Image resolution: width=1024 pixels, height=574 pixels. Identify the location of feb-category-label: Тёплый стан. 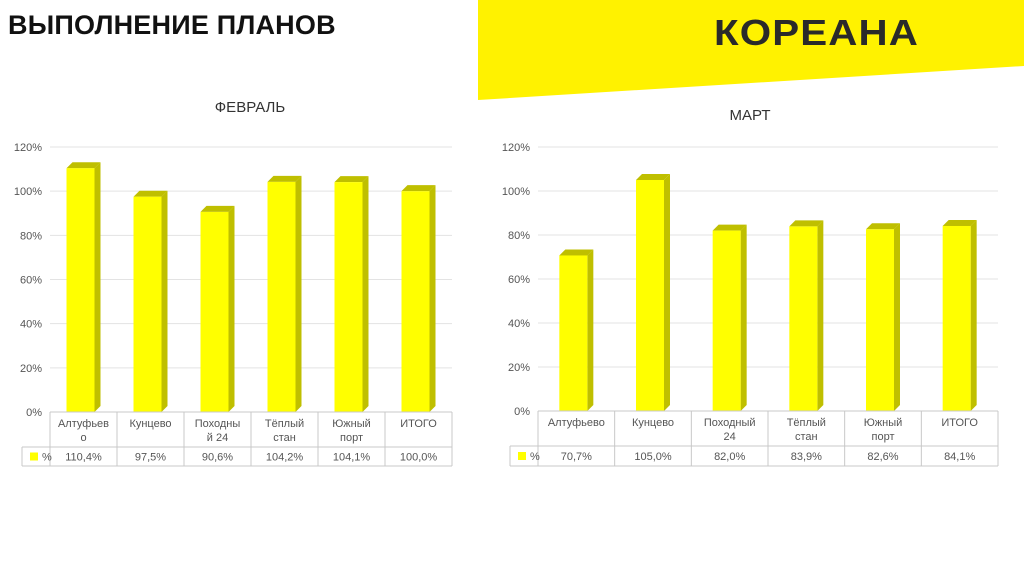
(284, 431).